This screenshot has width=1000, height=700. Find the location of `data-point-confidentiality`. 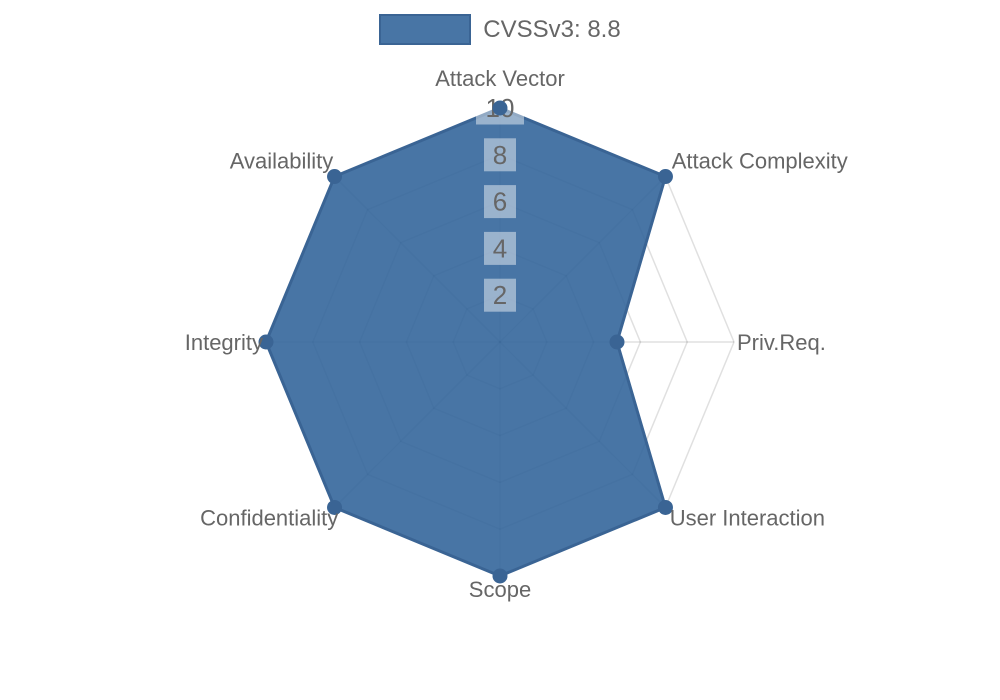

data-point-confidentiality is located at coordinates (335, 507).